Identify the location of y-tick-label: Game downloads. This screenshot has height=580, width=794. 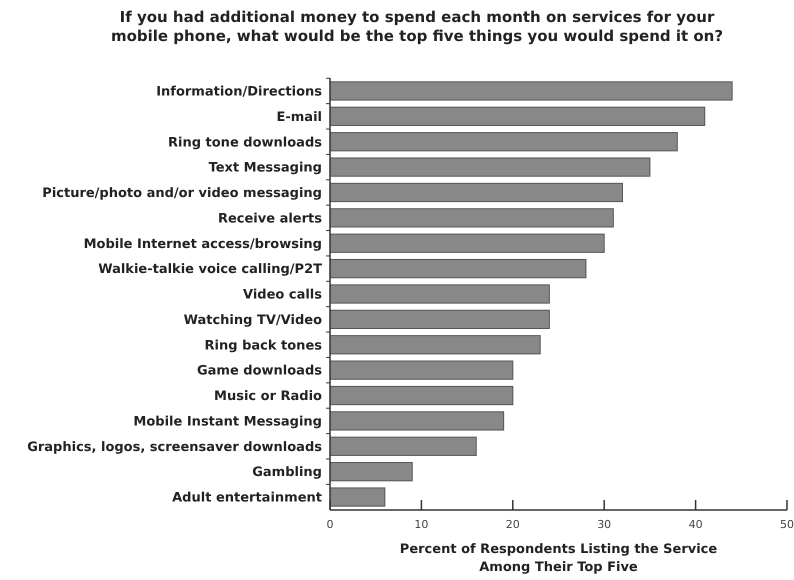
(259, 371).